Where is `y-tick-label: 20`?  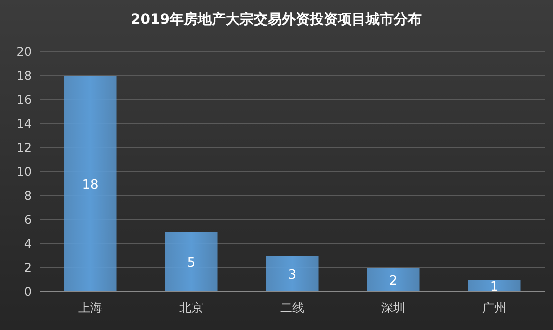
y-tick-label: 20 is located at coordinates (24, 52).